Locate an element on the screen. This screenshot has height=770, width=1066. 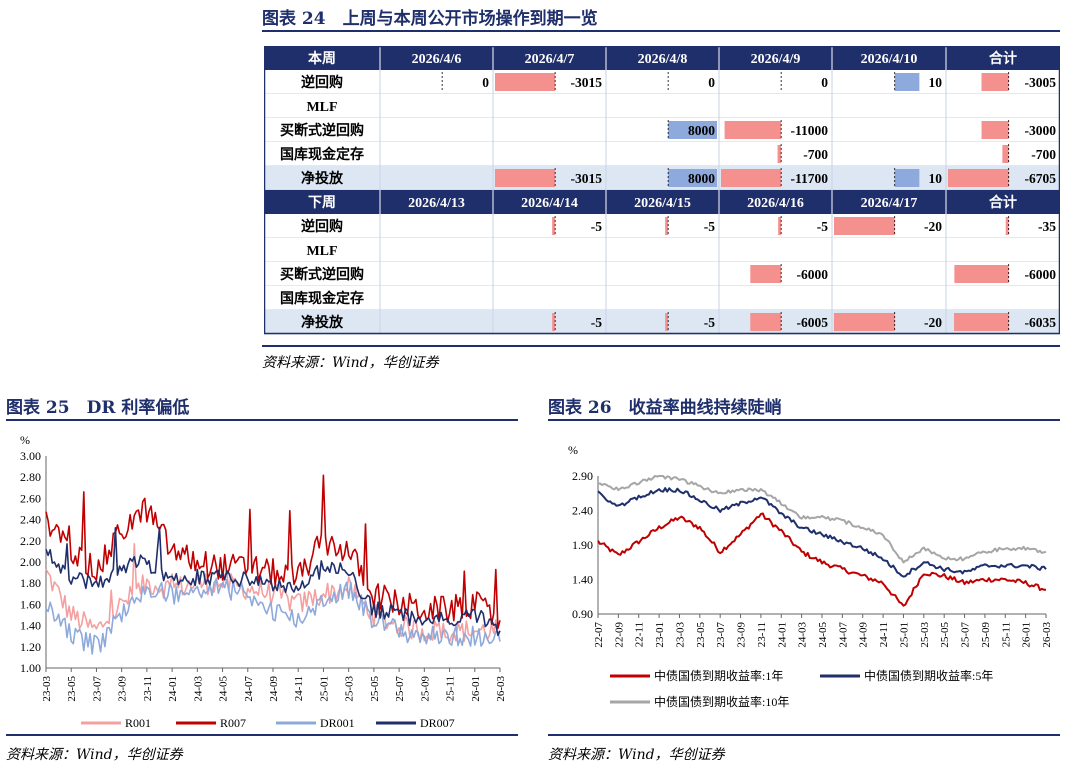
x-tick-label: 22-07 is located at coordinates (599, 635).